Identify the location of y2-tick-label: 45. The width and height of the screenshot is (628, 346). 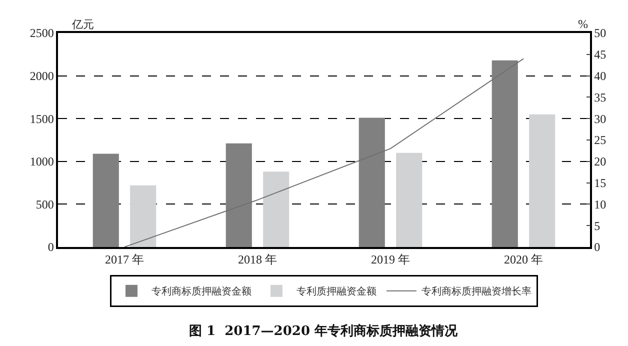
(600, 55).